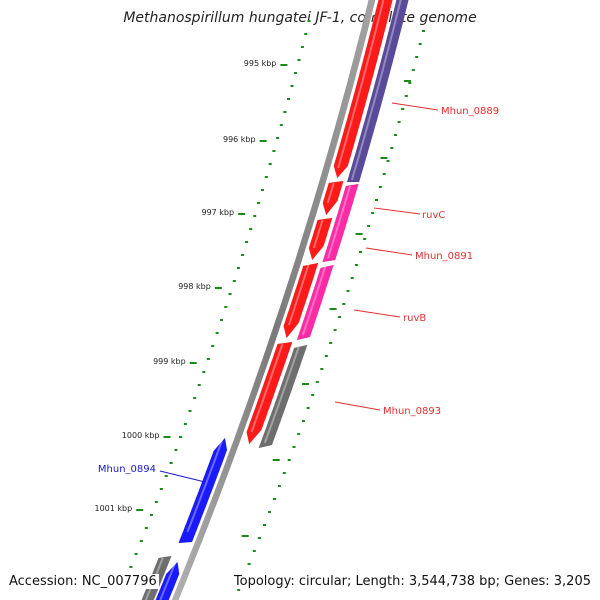  Describe the element at coordinates (239, 139) in the screenshot. I see `tick-label: 996 kbp` at that location.